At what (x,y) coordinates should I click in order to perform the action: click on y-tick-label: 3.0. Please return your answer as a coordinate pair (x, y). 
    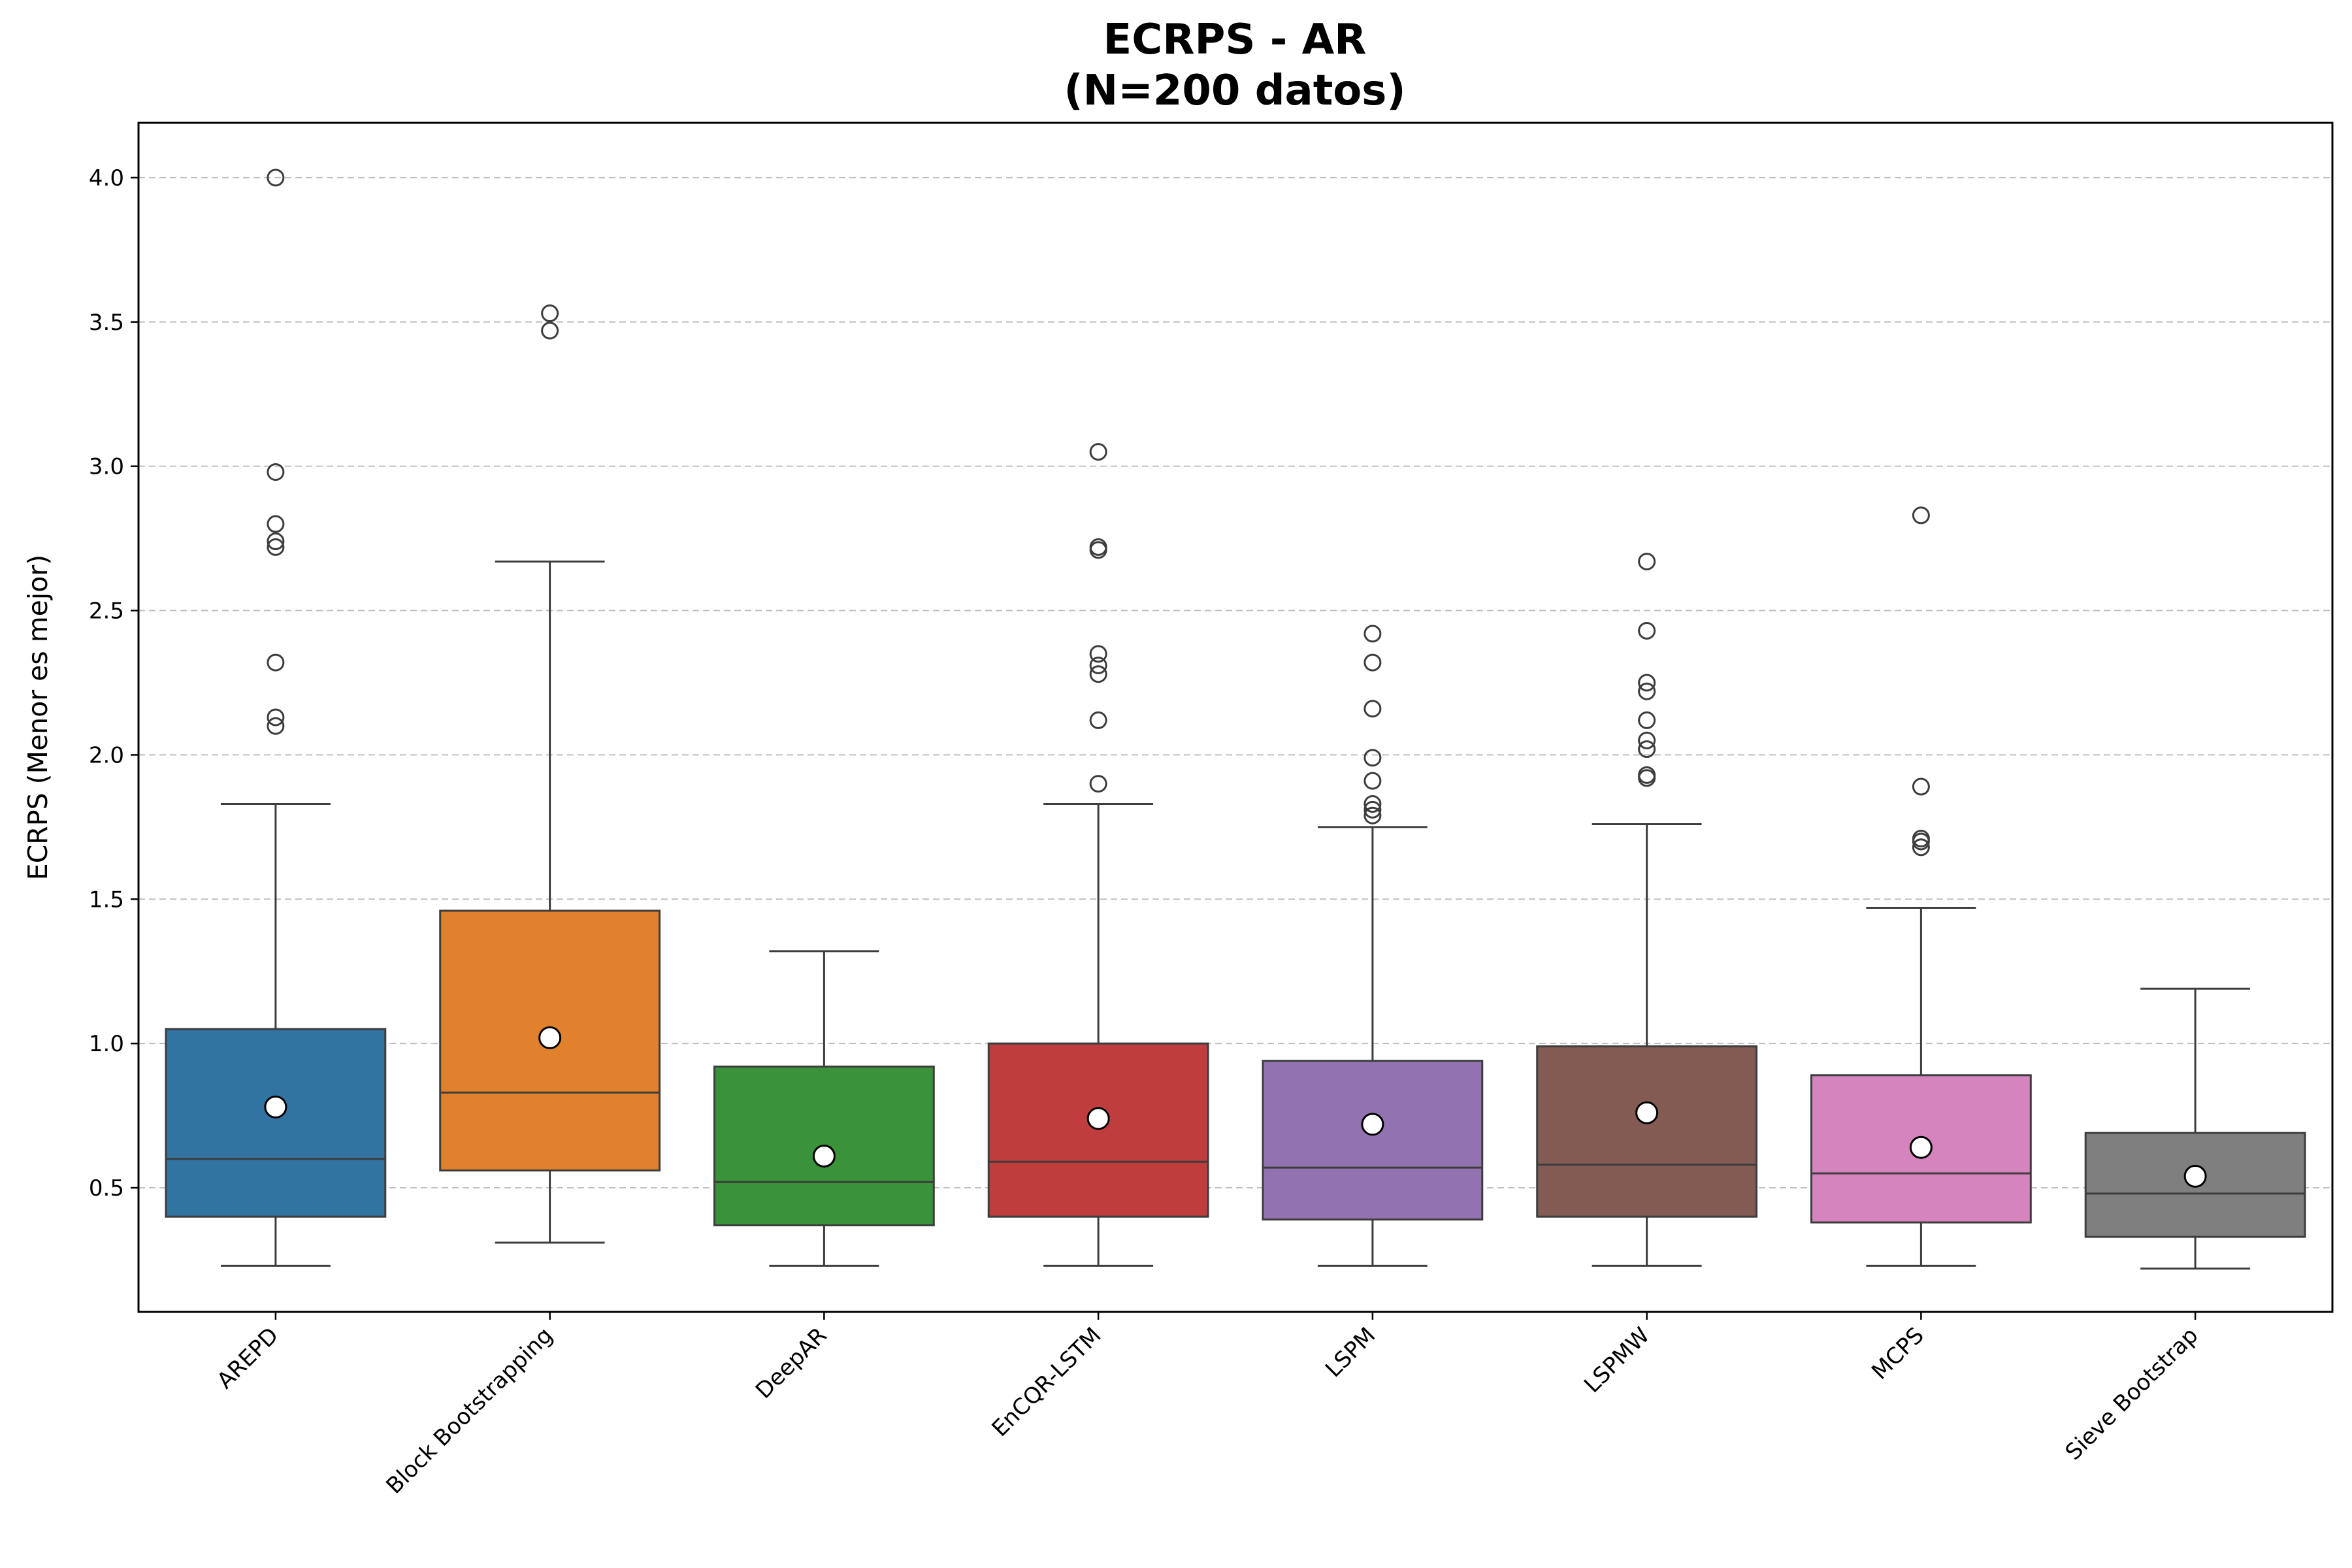
    Looking at the image, I should click on (106, 467).